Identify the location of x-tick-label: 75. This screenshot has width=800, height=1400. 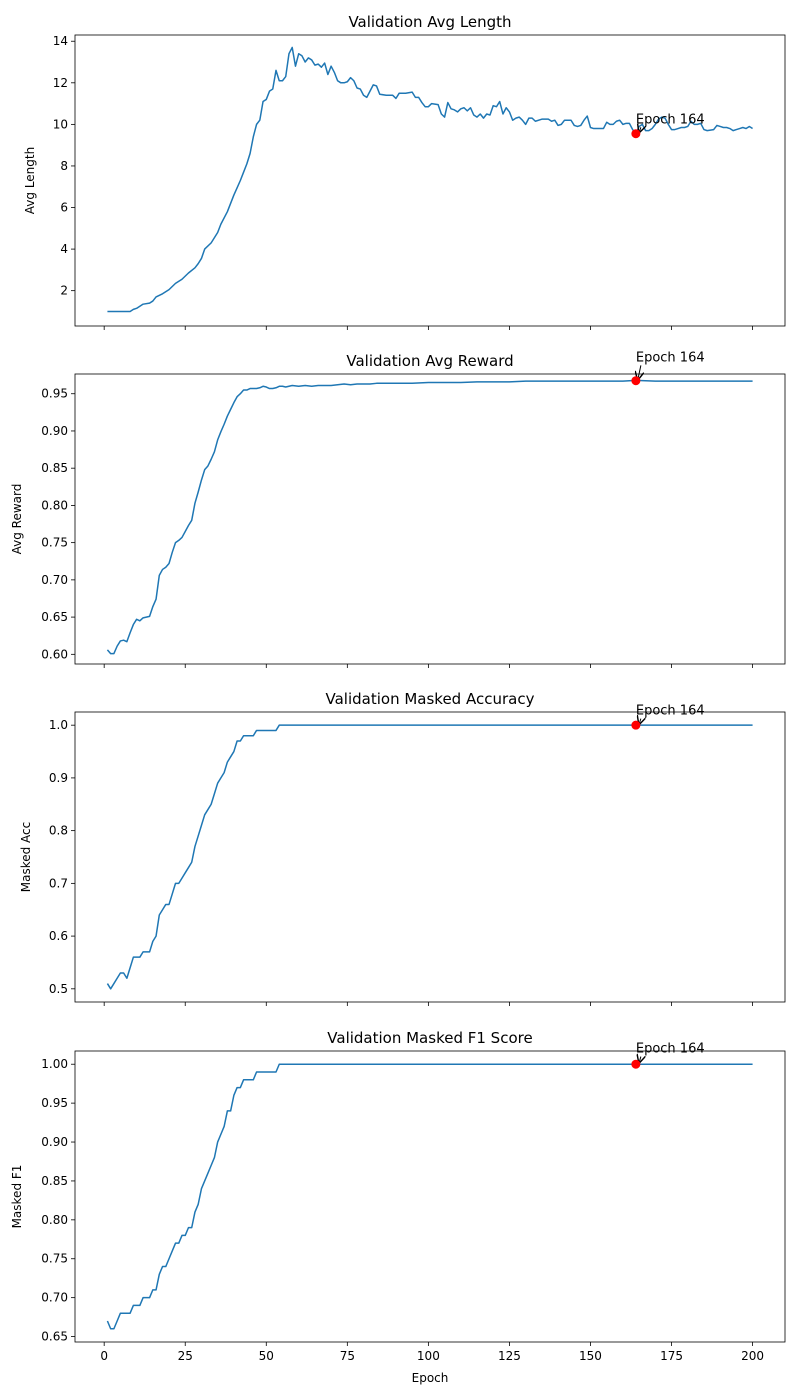
(347, 1356).